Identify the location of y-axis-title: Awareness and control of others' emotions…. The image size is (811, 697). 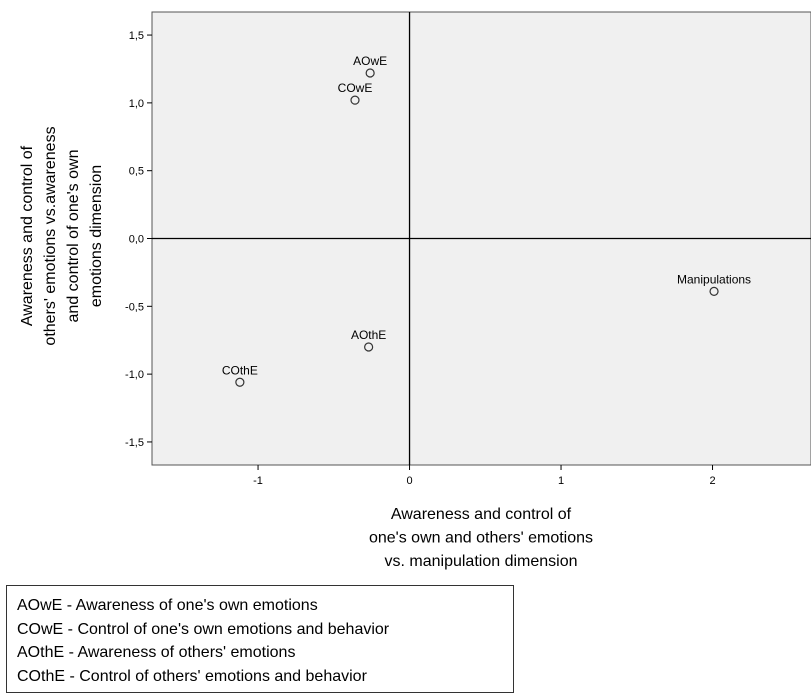
(62, 235).